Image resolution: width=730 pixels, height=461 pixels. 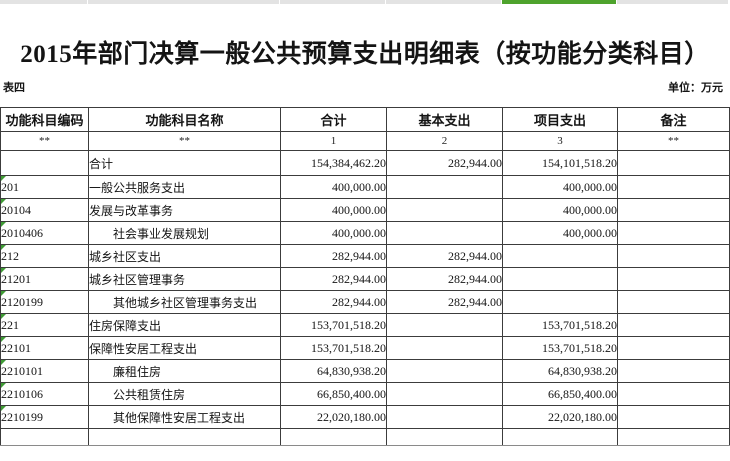 What do you see at coordinates (333, 417) in the screenshot?
I see `cell-total-amount: 22,020,180.00` at bounding box center [333, 417].